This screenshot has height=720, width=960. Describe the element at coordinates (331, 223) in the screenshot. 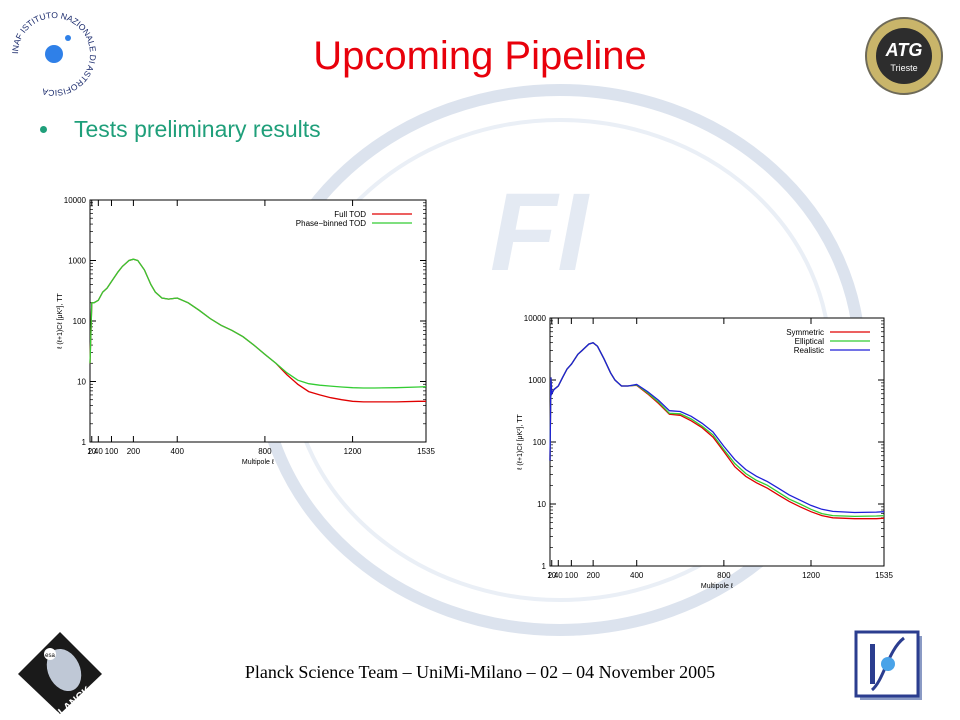

I see `legend-label: Phase−binned TOD` at that location.